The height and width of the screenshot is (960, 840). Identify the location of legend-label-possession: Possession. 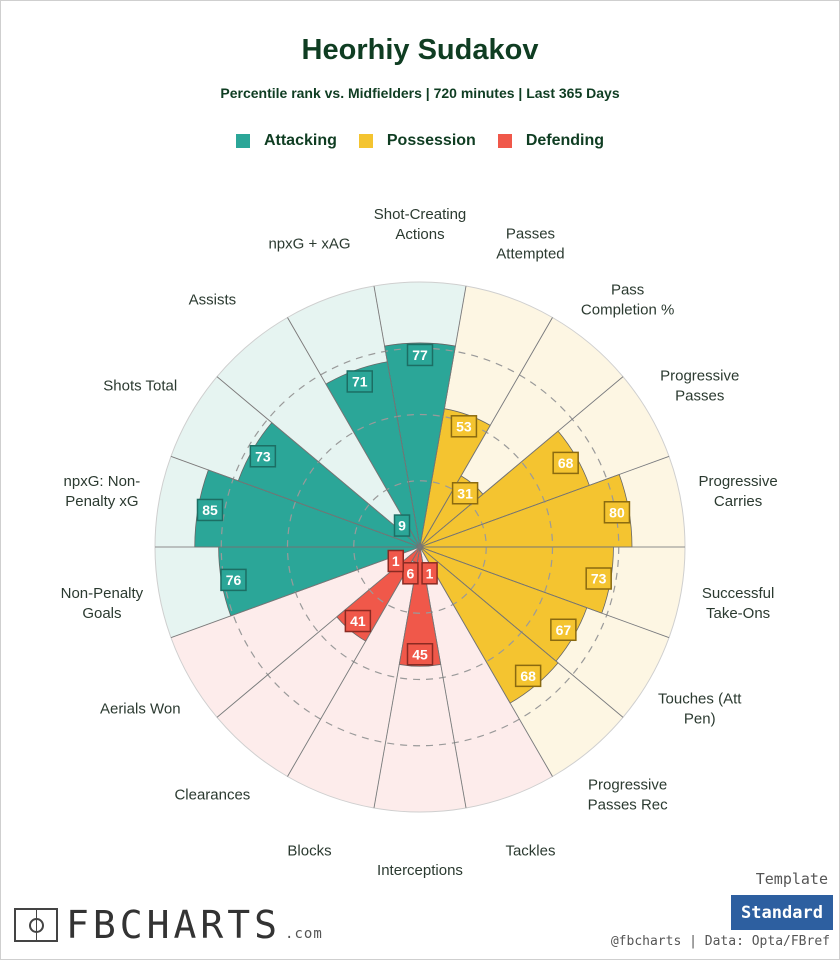
(431, 140).